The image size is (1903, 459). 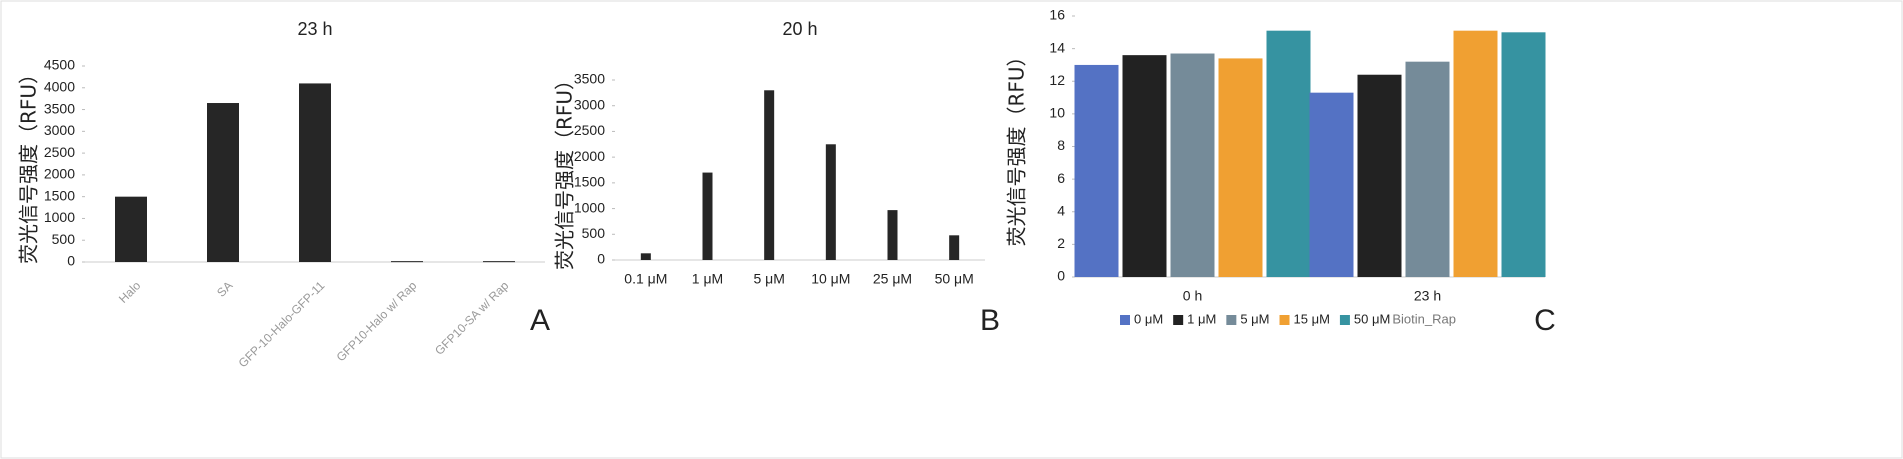 I want to click on y-tick-label: 4500, so click(x=59, y=65).